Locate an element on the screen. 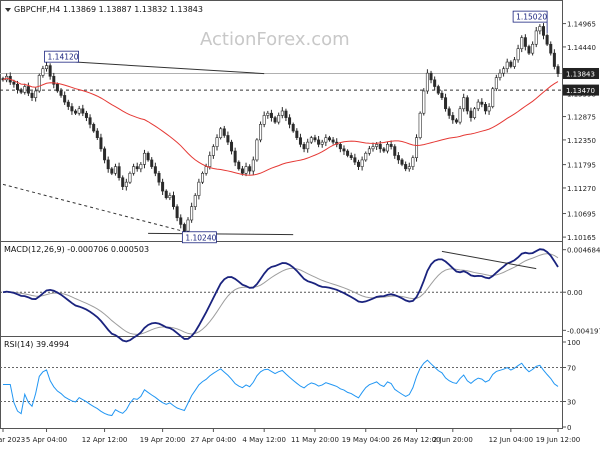  price-tick-label: 1.10165 is located at coordinates (581, 238).